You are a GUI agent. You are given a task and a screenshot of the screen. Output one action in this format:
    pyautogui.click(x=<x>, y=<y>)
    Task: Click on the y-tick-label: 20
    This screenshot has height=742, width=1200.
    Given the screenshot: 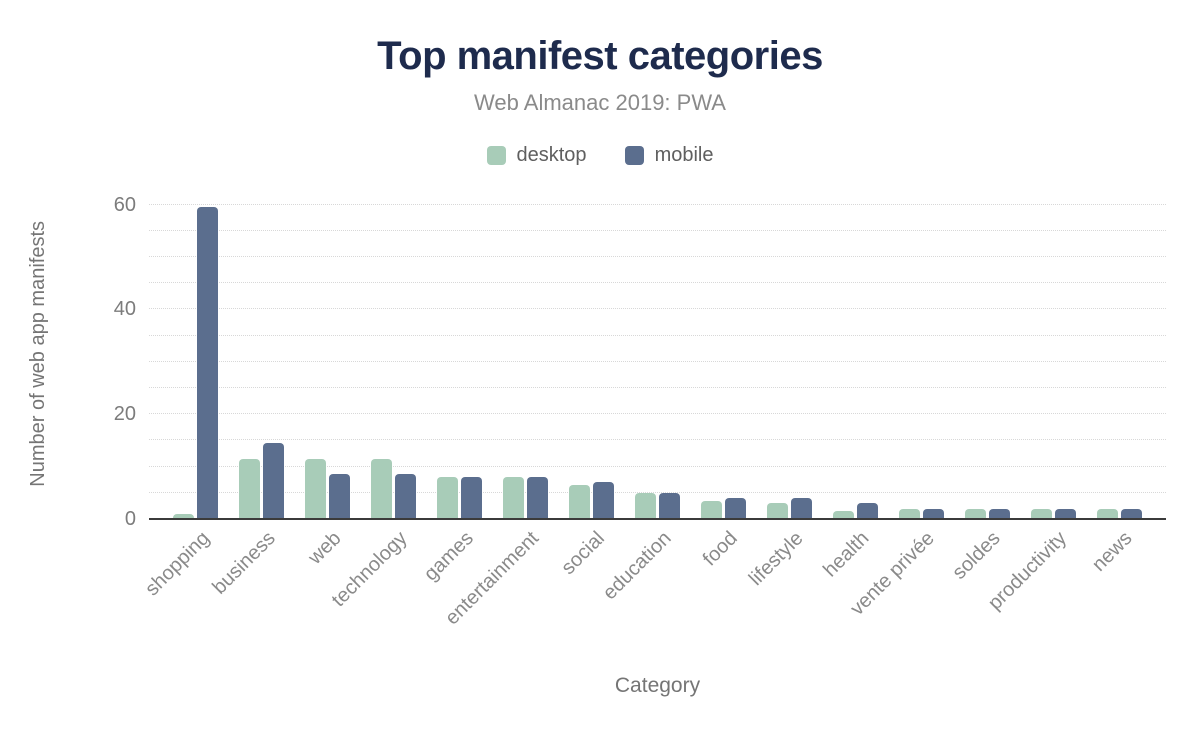 What is the action you would take?
    pyautogui.click(x=124, y=414)
    